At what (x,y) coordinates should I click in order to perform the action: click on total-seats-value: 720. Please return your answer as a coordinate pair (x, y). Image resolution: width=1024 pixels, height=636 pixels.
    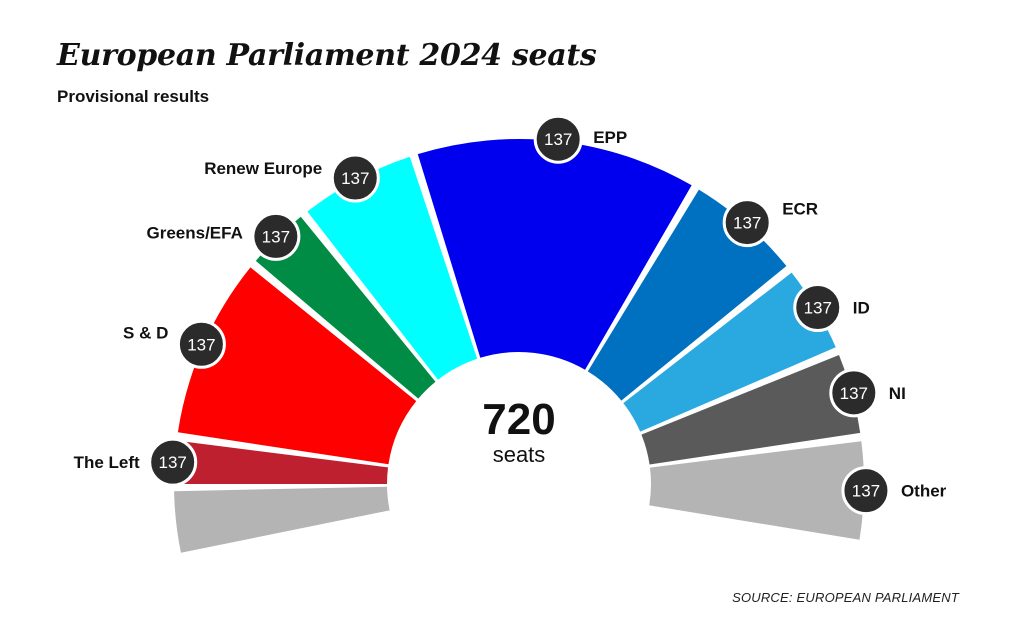
    Looking at the image, I should click on (518, 419).